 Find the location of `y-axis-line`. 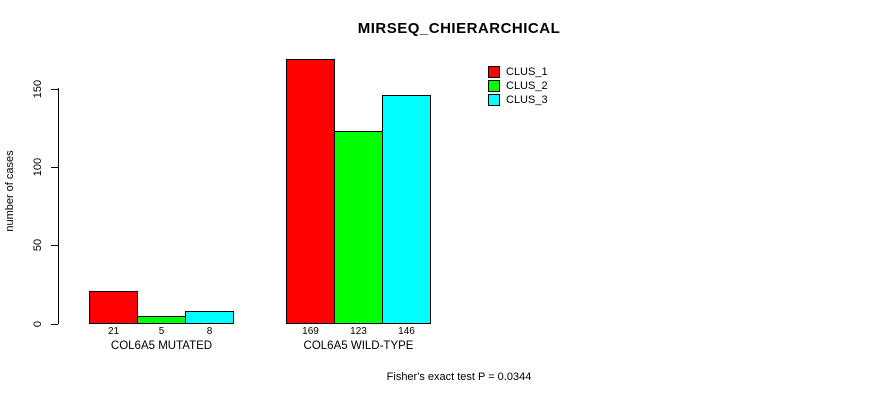

y-axis-line is located at coordinates (58, 206).